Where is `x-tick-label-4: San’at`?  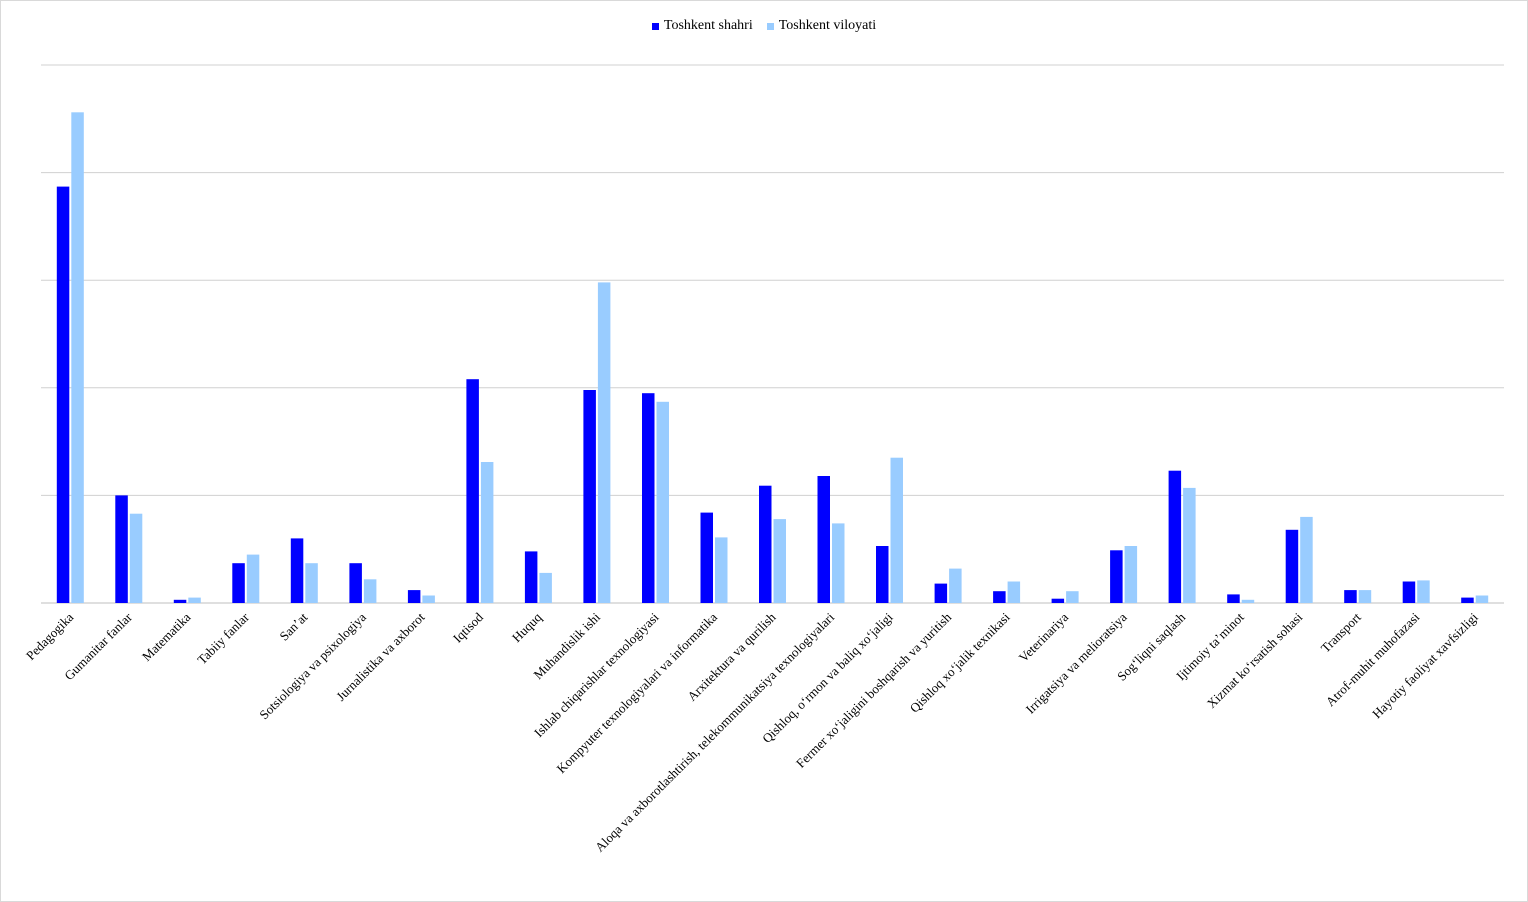
x-tick-label-4: San’at is located at coordinates (293, 626).